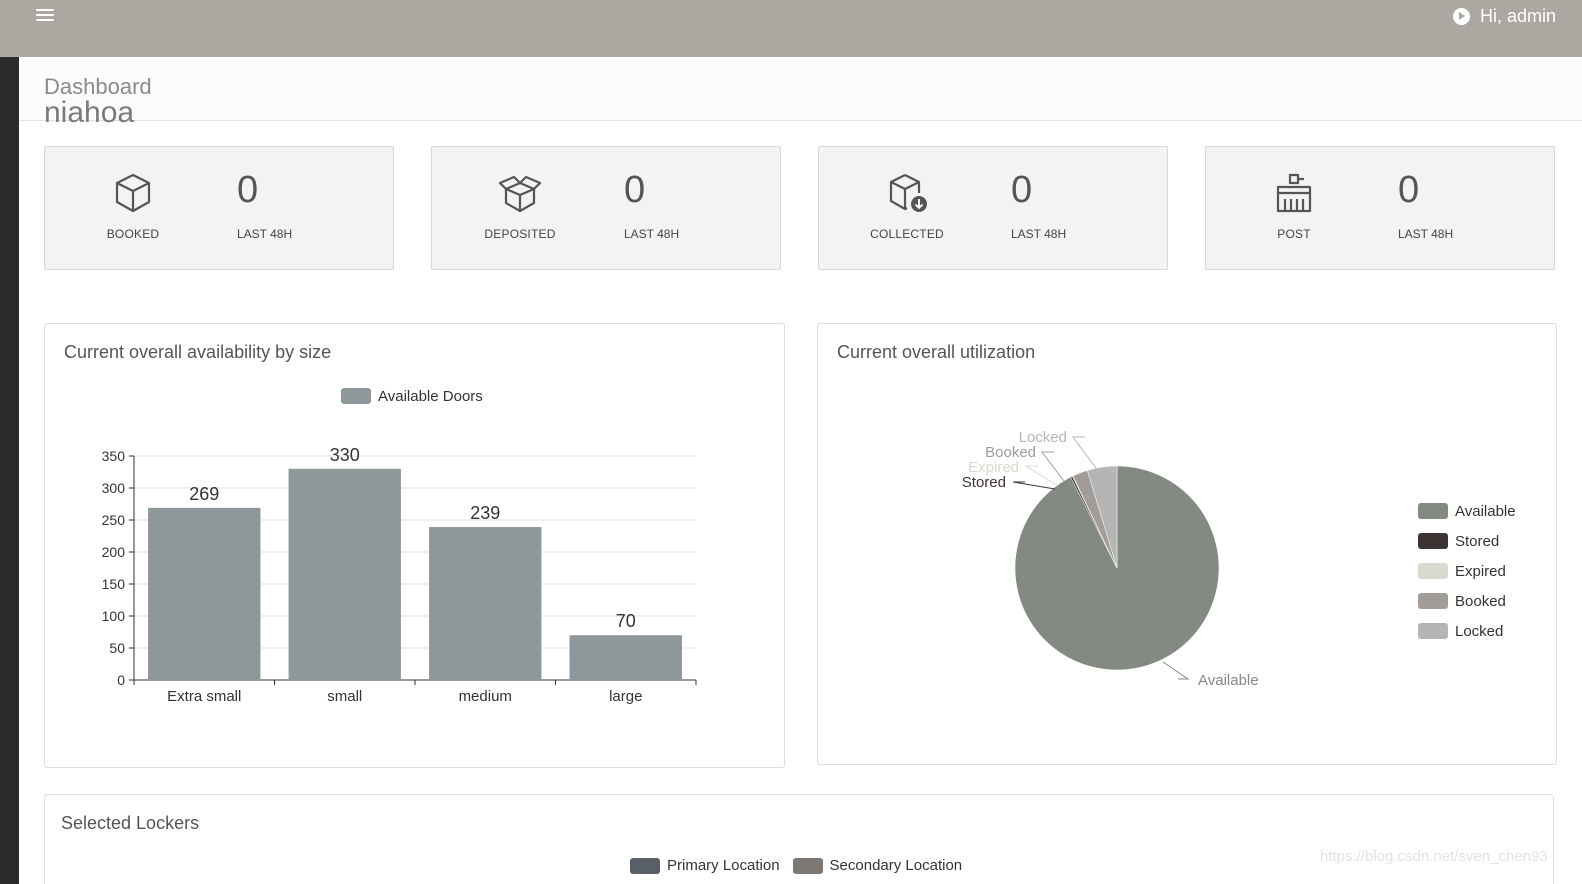  What do you see at coordinates (114, 520) in the screenshot?
I see `y-tick-label: 250` at bounding box center [114, 520].